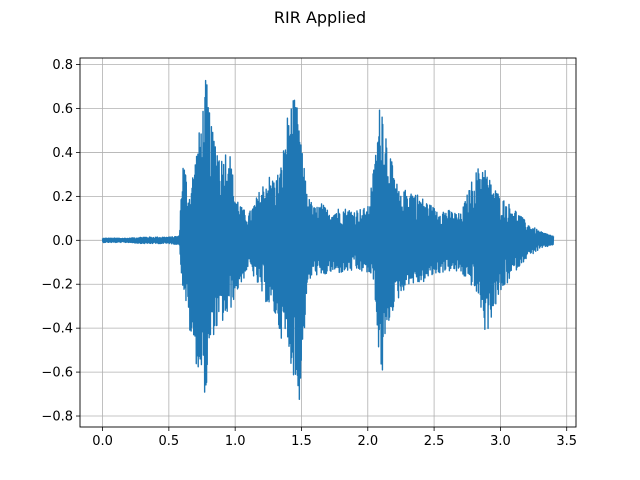  What do you see at coordinates (57, 373) in the screenshot?
I see `y-tick-label: −0.6` at bounding box center [57, 373].